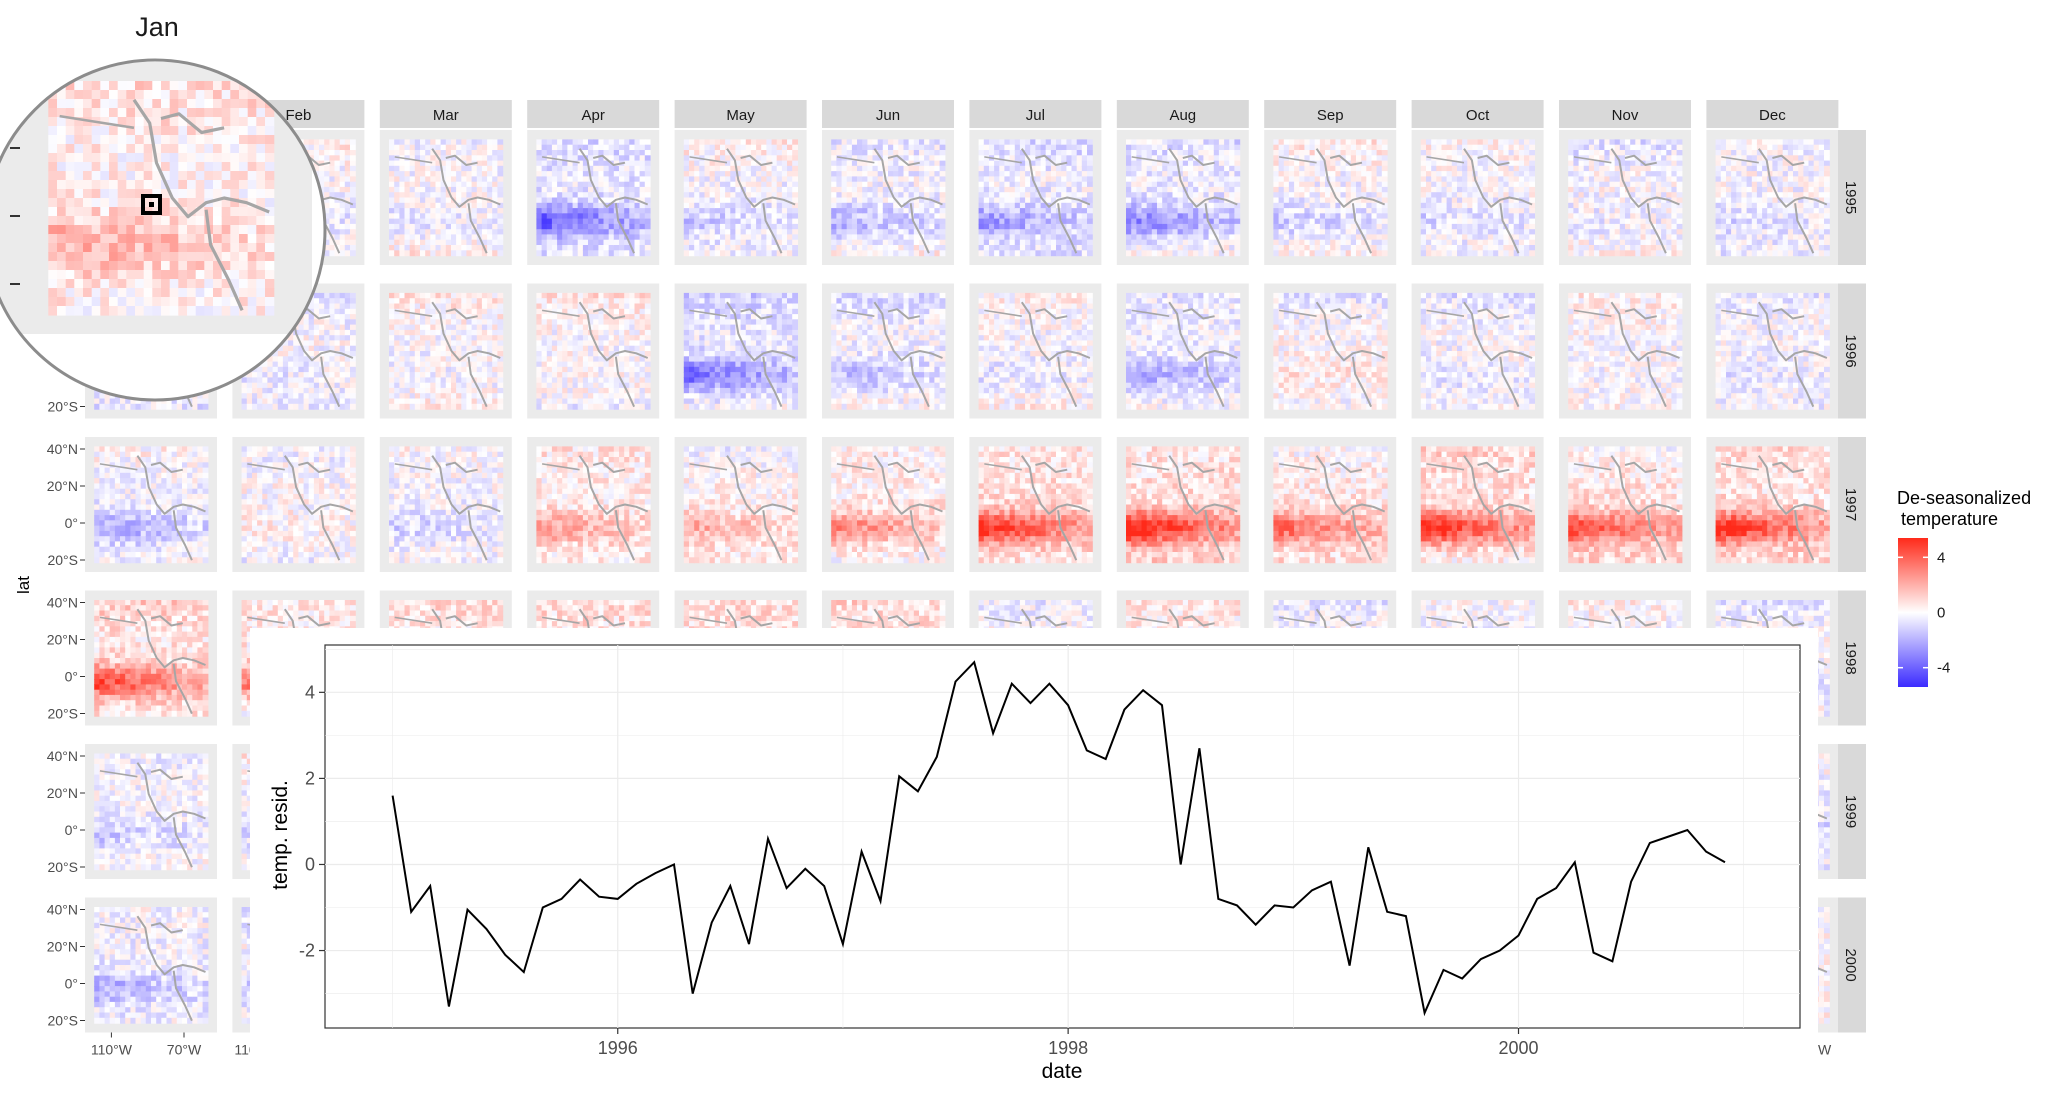 The image size is (2046, 1103). I want to click on timeseries-y-tick-label: 0, so click(310, 864).